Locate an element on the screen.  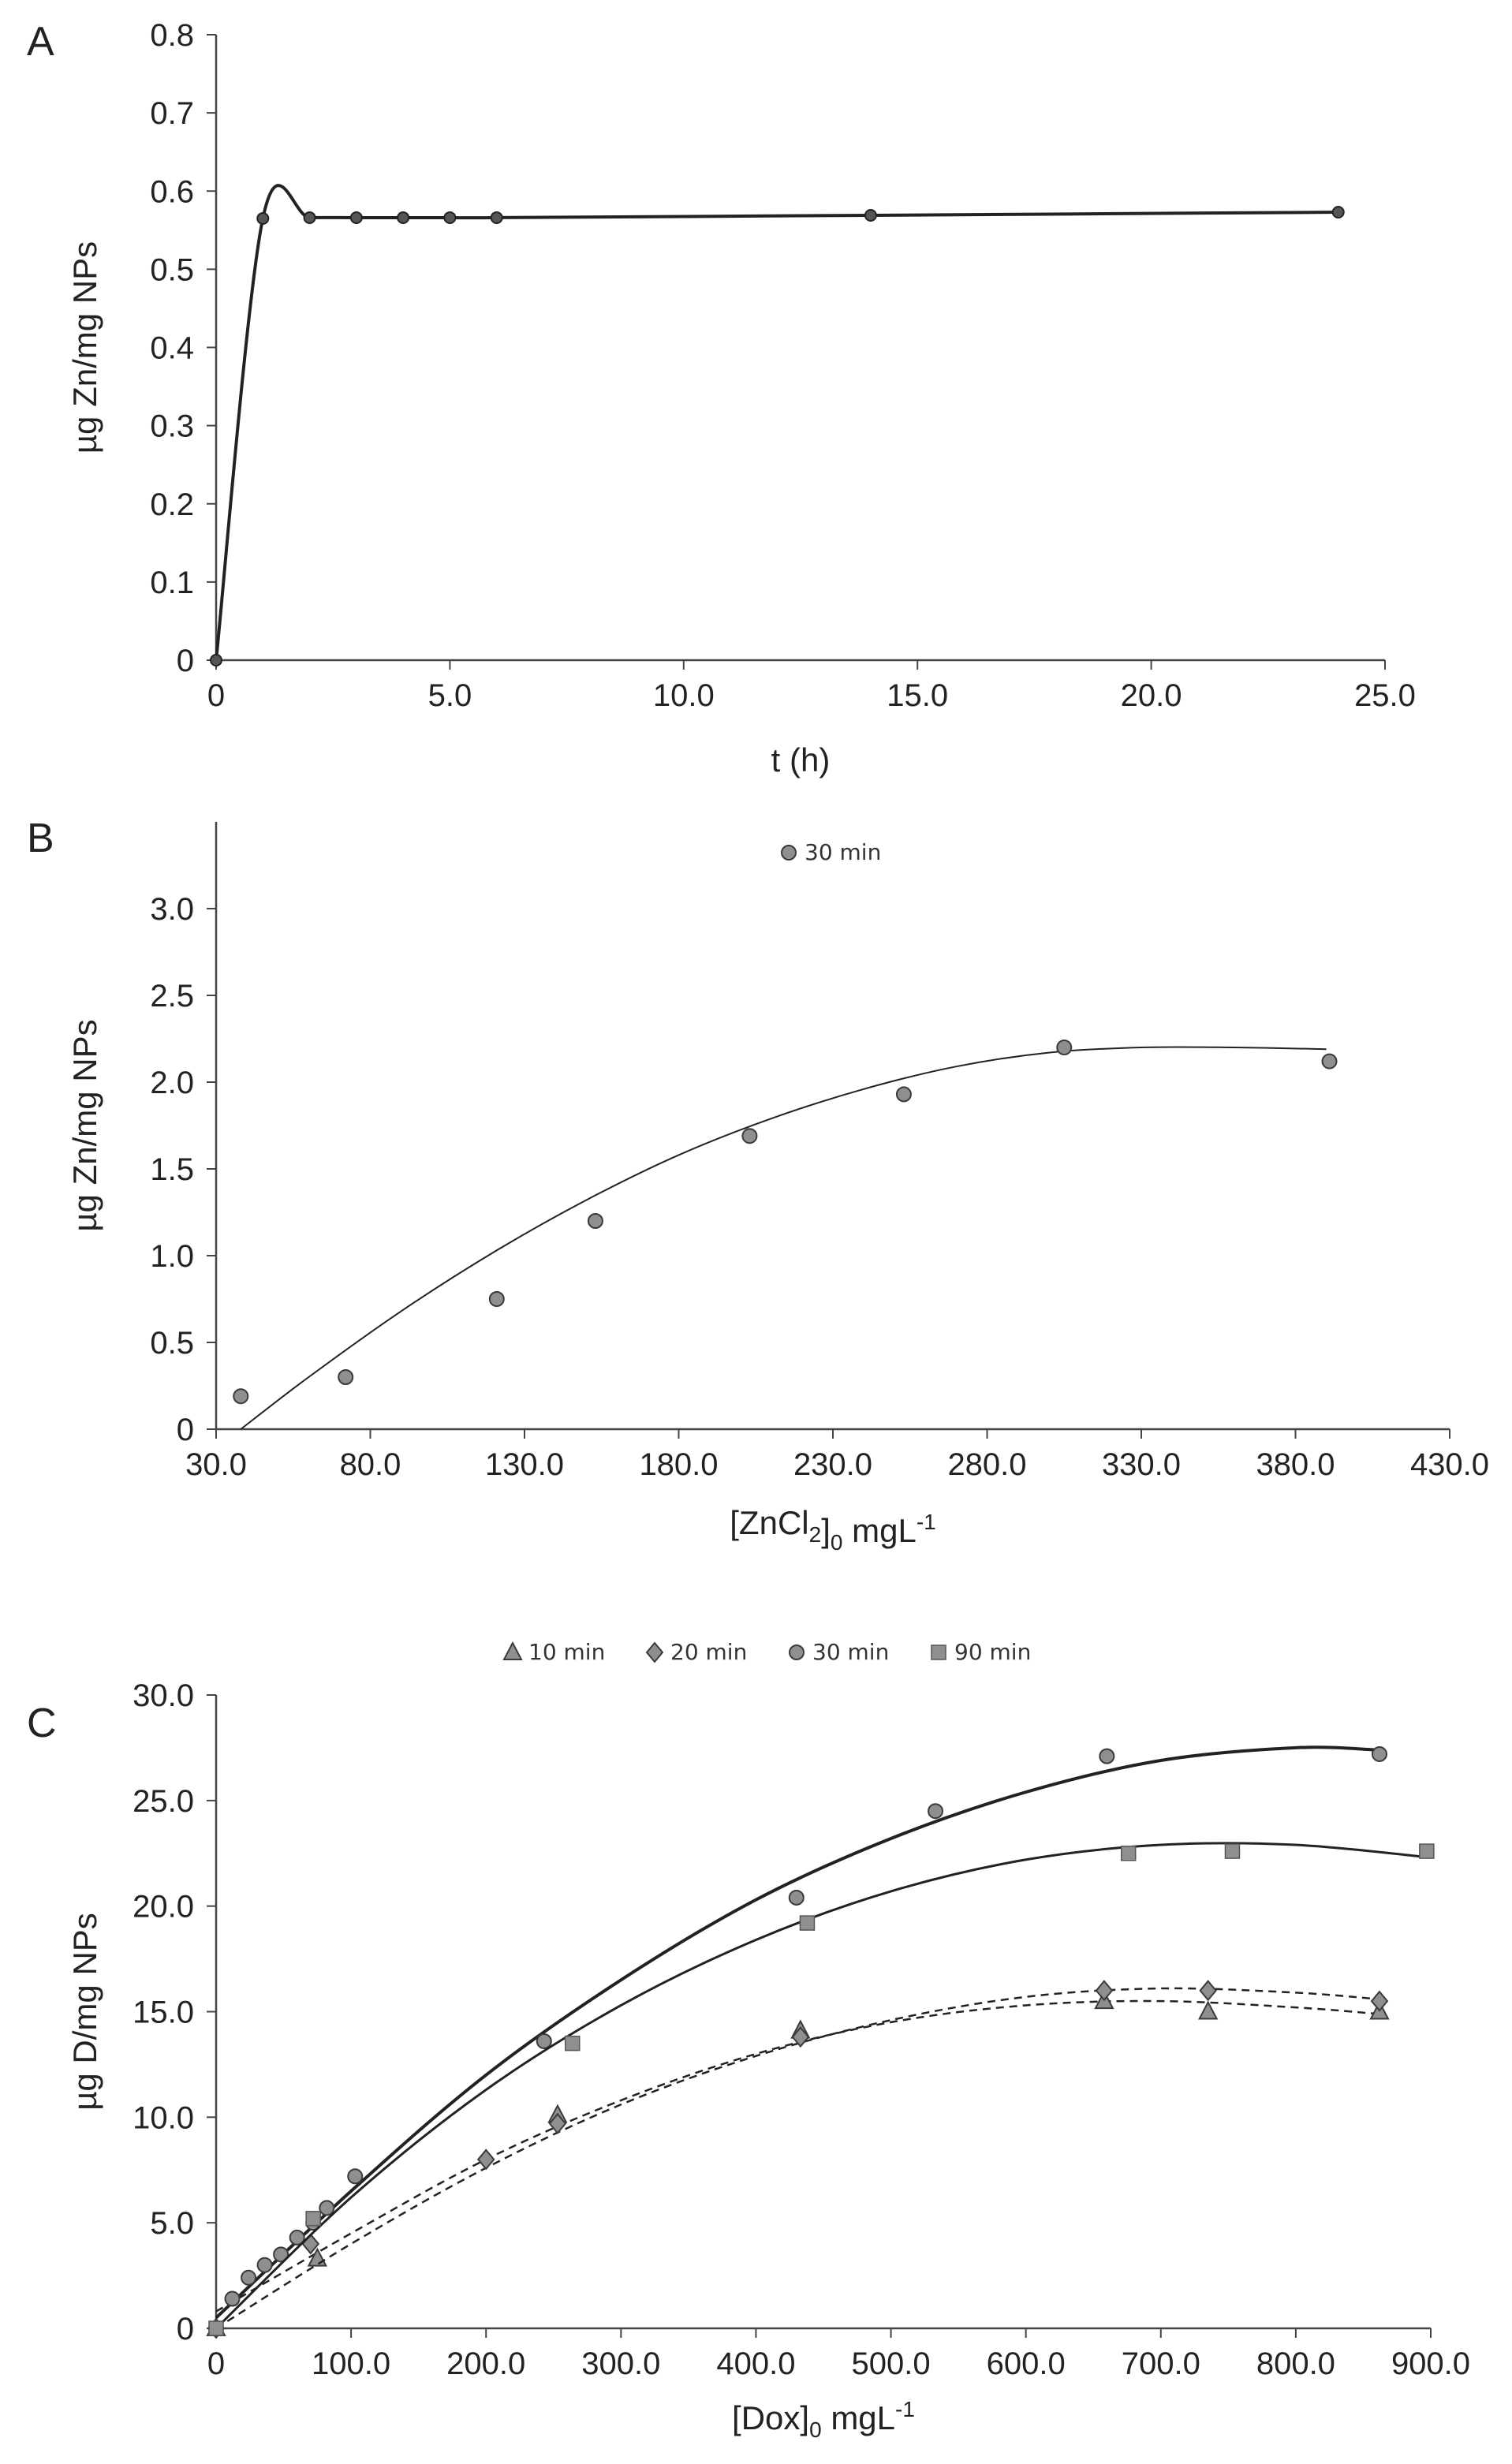
y-tick-label: 1.5 is located at coordinates (172, 1169).